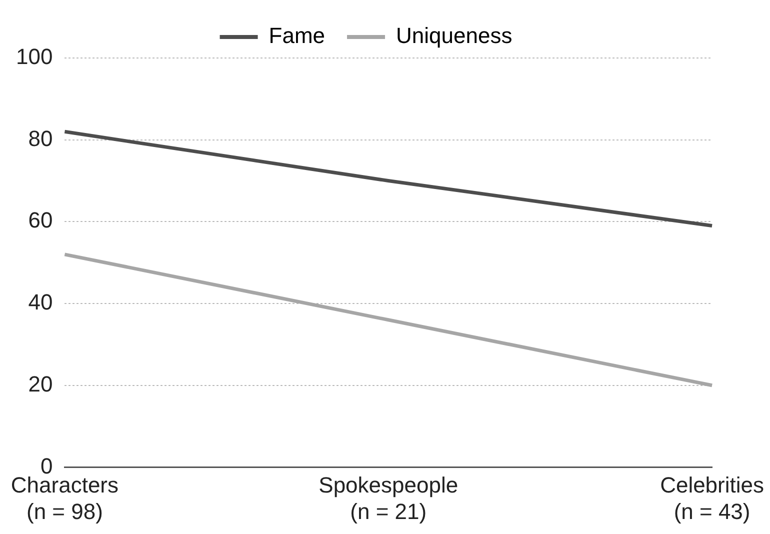 This screenshot has height=534, width=770. What do you see at coordinates (297, 35) in the screenshot?
I see `legend-label: Fame` at bounding box center [297, 35].